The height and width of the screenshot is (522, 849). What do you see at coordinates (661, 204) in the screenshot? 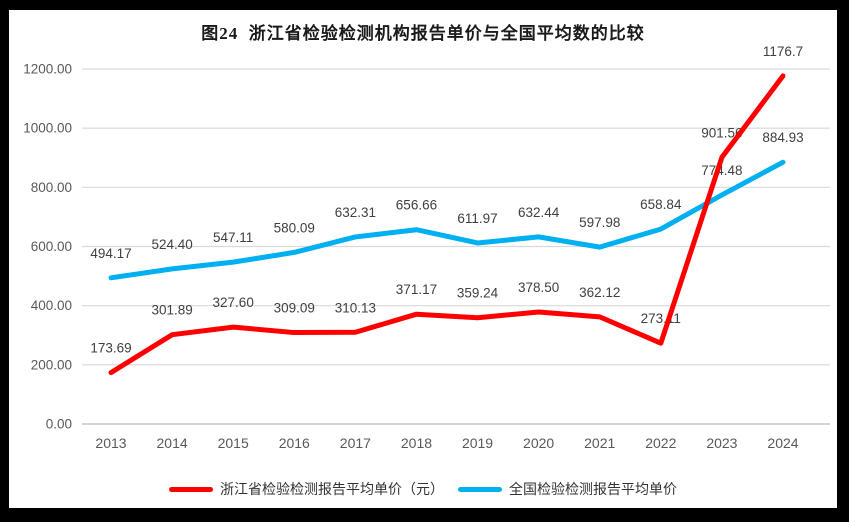
I see `data-label-series-1: 658.84` at bounding box center [661, 204].